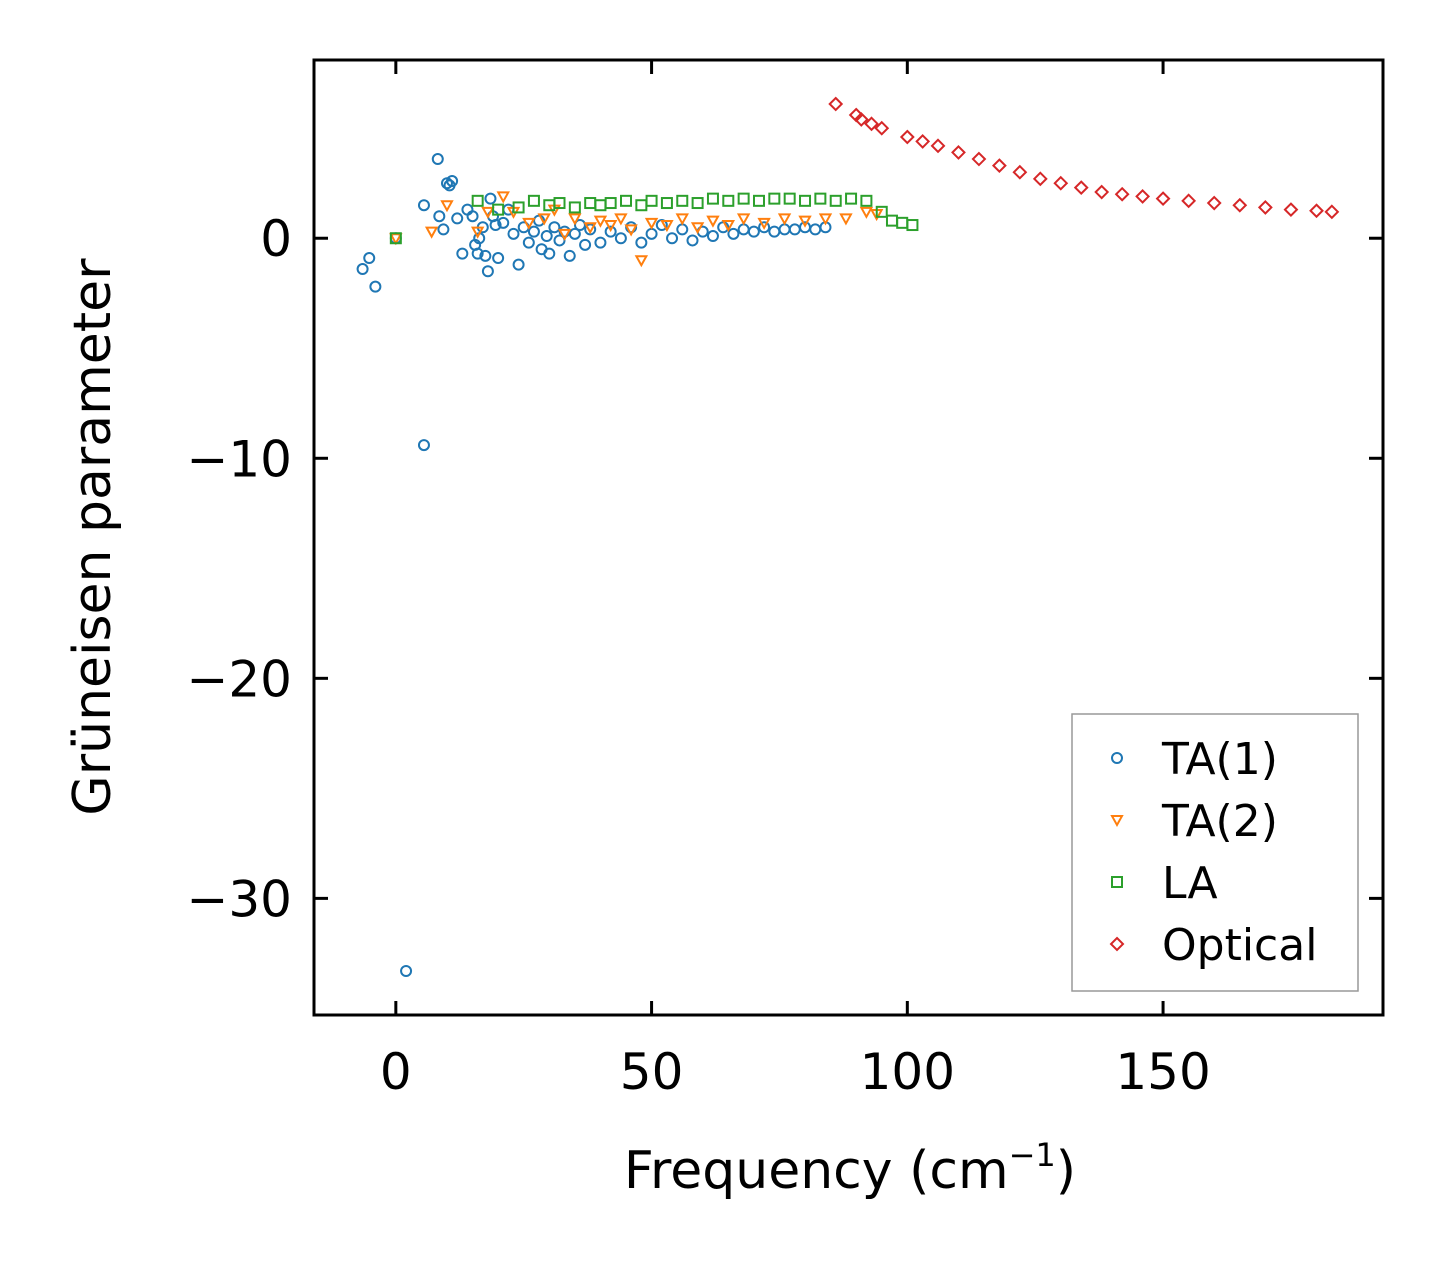 This screenshot has width=1443, height=1264. I want to click on series-la, so click(654, 218).